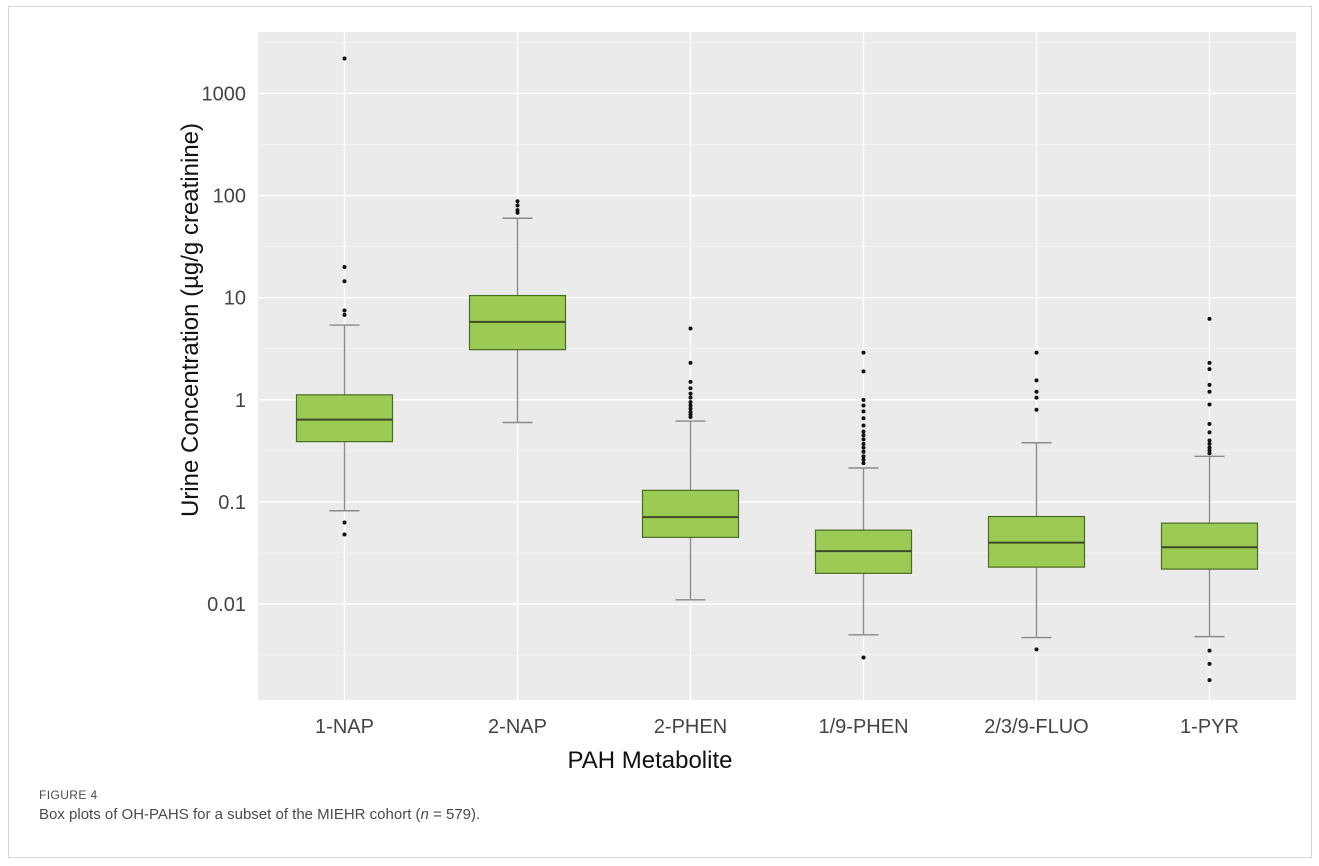 The height and width of the screenshot is (866, 1319). Describe the element at coordinates (650, 760) in the screenshot. I see `x-axis-label: PAH Metabolite` at that location.